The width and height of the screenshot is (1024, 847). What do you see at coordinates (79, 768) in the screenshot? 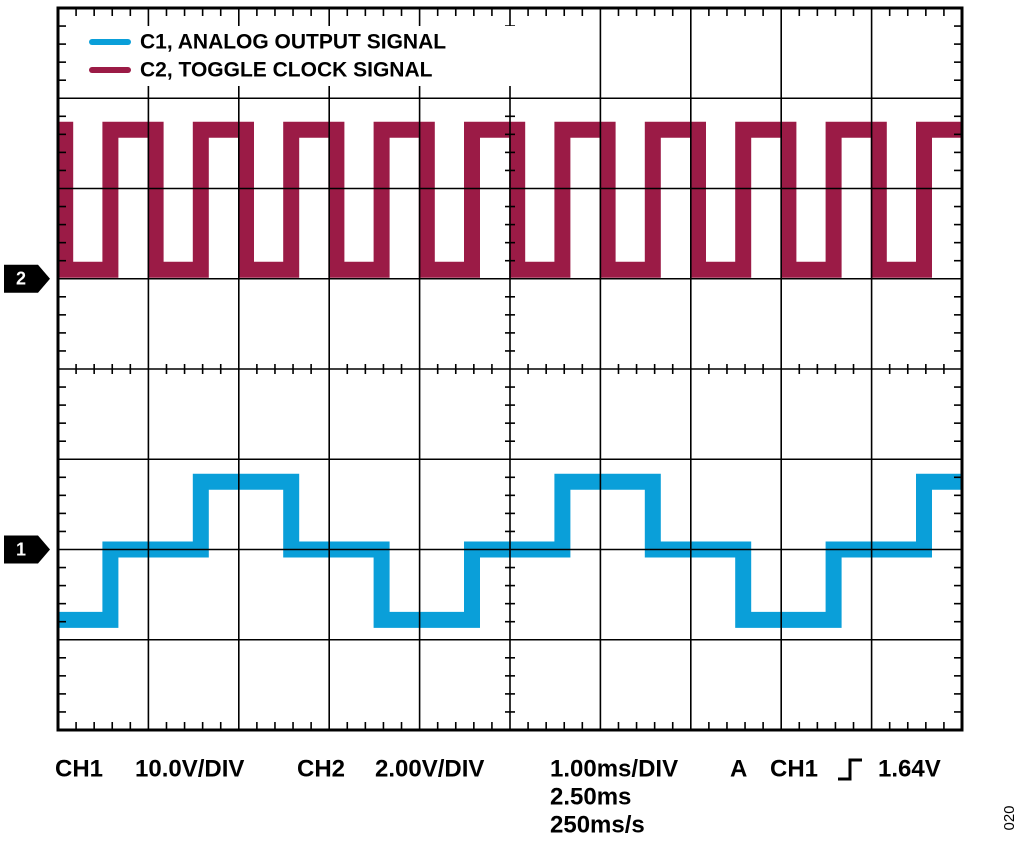
I see `ch1-label: CH1` at bounding box center [79, 768].